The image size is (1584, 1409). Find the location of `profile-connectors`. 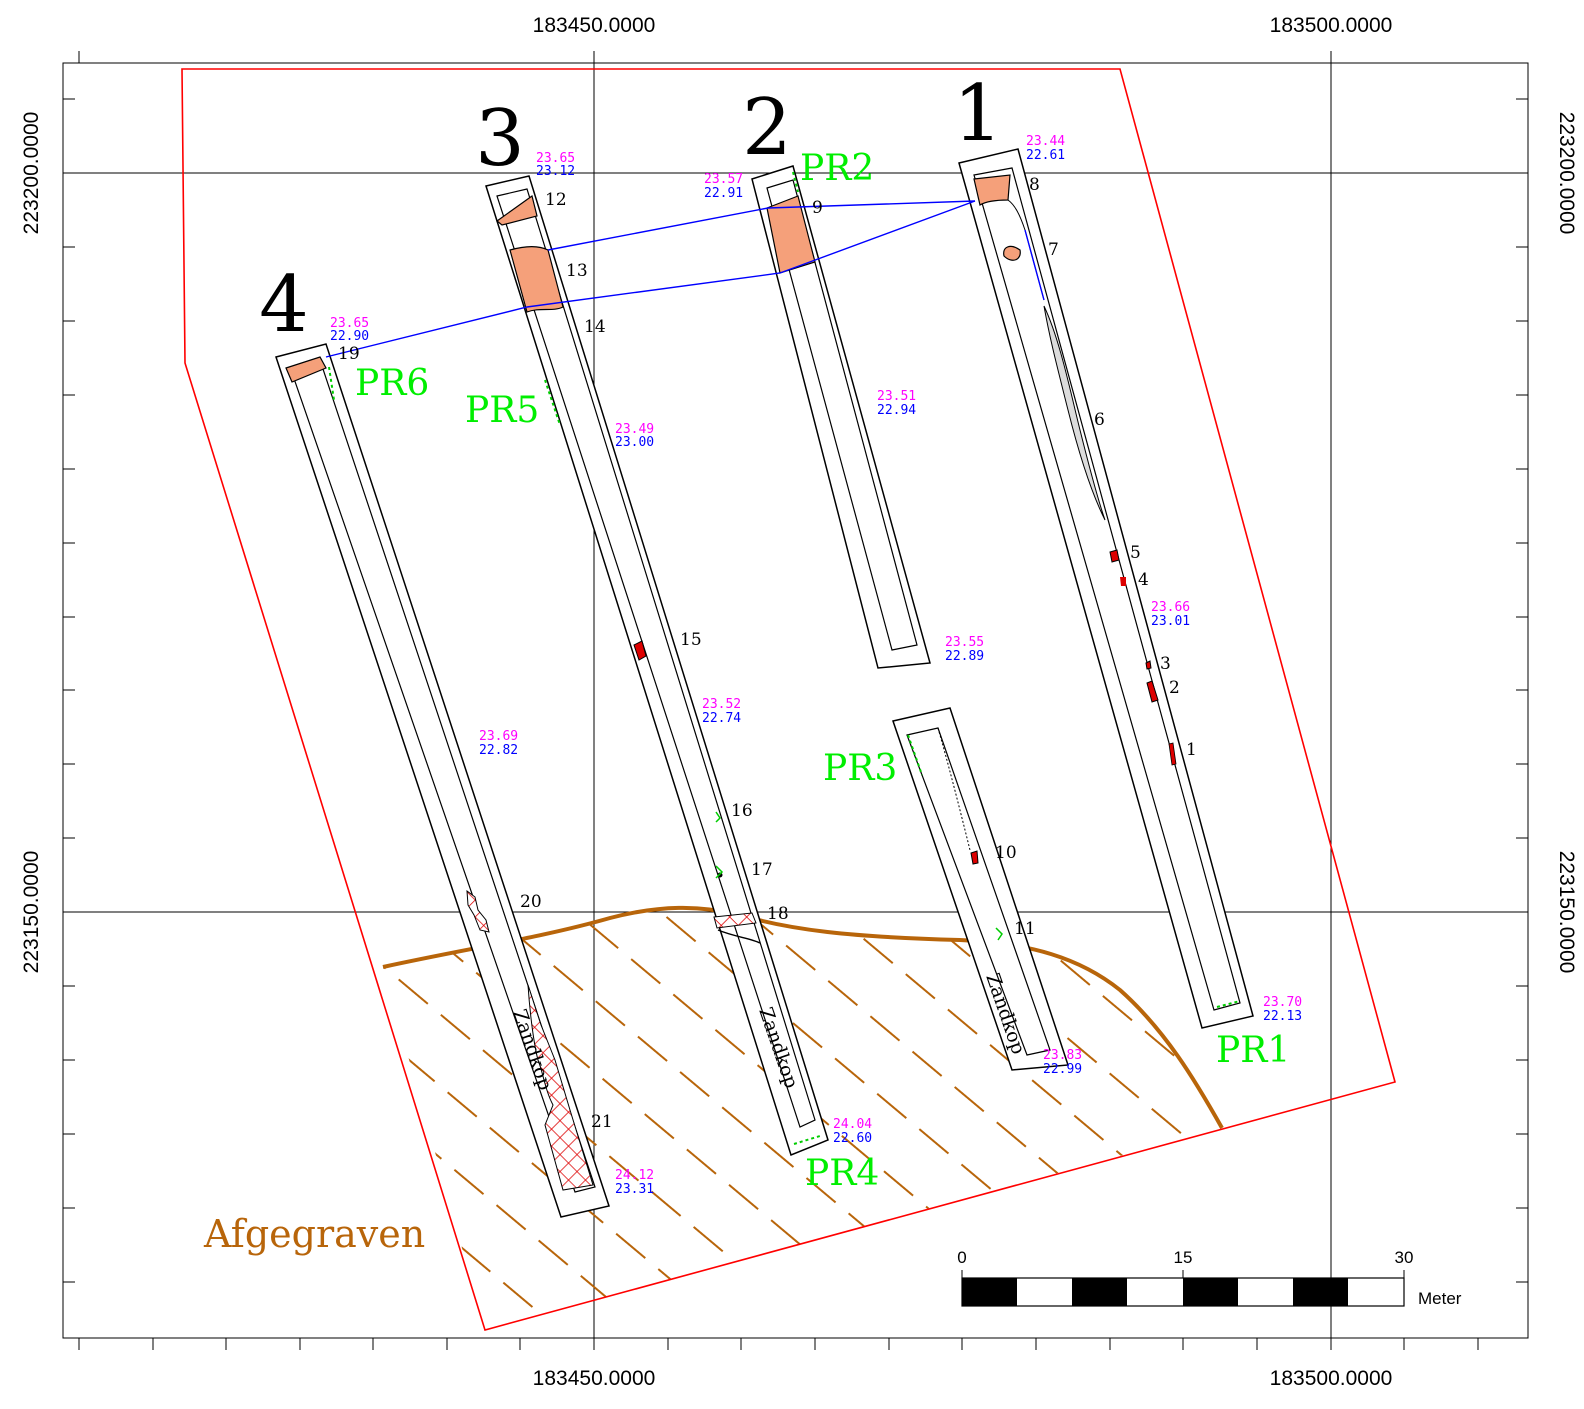

profile-connectors is located at coordinates (685, 279).